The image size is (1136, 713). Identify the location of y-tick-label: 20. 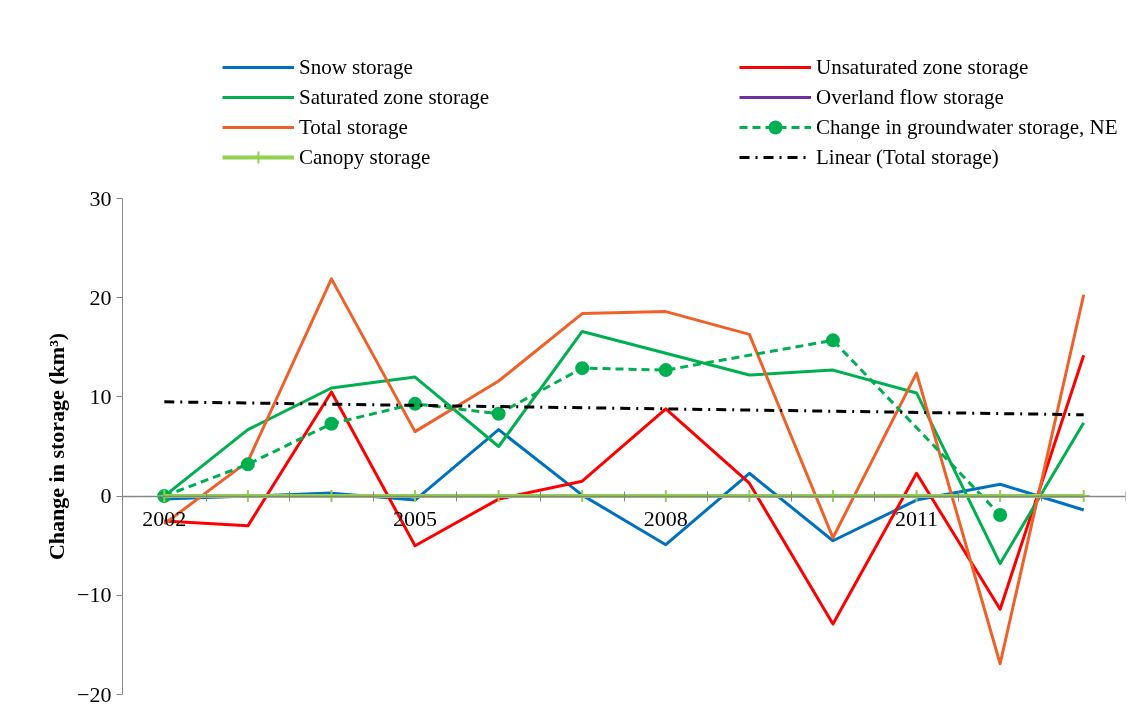
(100, 297).